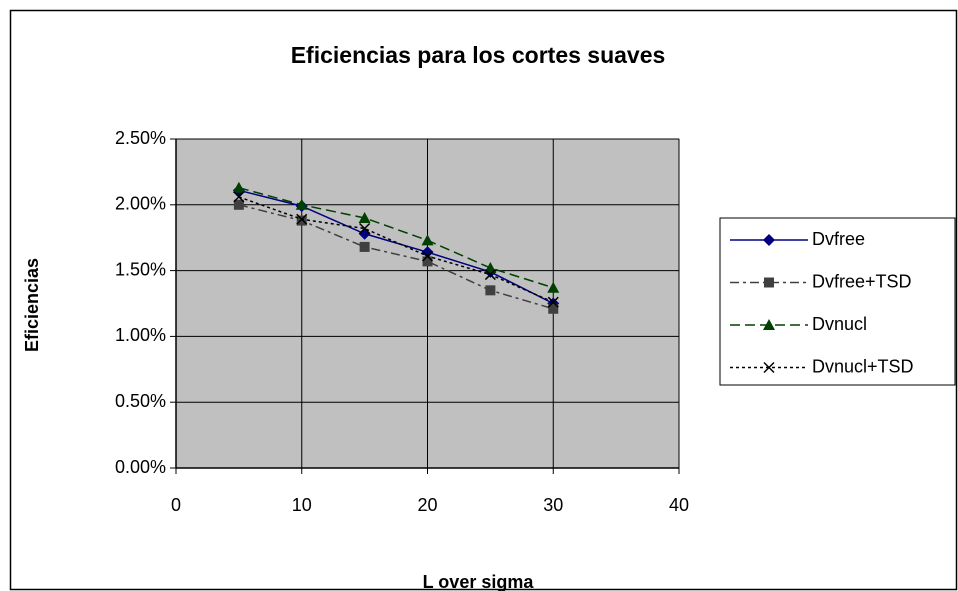 Image resolution: width=958 pixels, height=591 pixels. What do you see at coordinates (302, 505) in the screenshot?
I see `x-tick-label: 10` at bounding box center [302, 505].